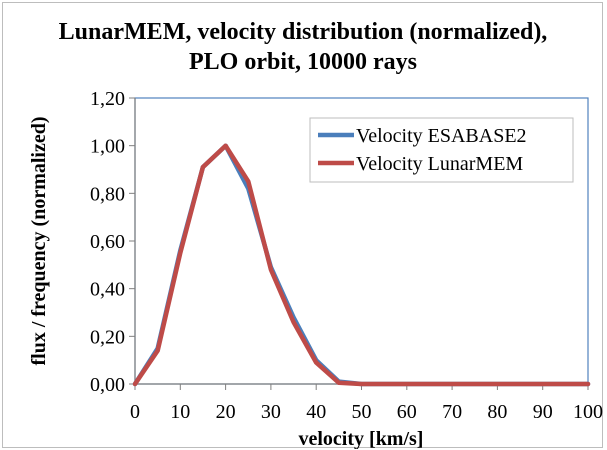 This screenshot has width=607, height=450. I want to click on y-axis-title: flux / frequency (normalized), so click(39, 240).